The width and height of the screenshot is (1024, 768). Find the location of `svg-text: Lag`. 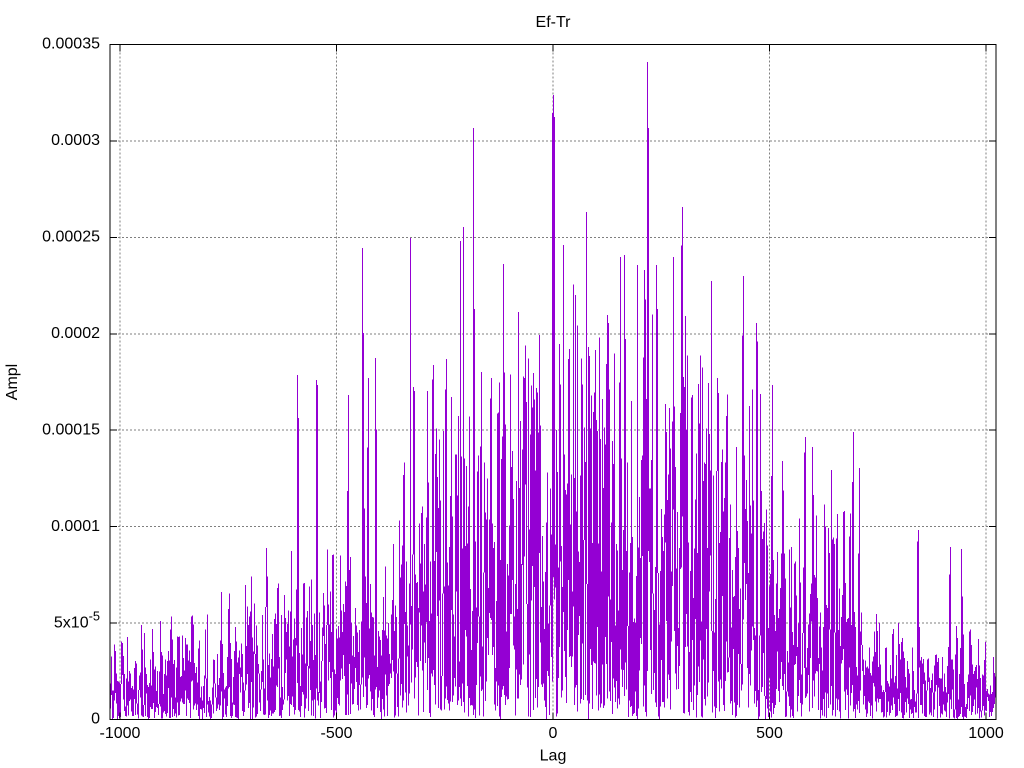

svg-text: Lag is located at coordinates (553, 756).